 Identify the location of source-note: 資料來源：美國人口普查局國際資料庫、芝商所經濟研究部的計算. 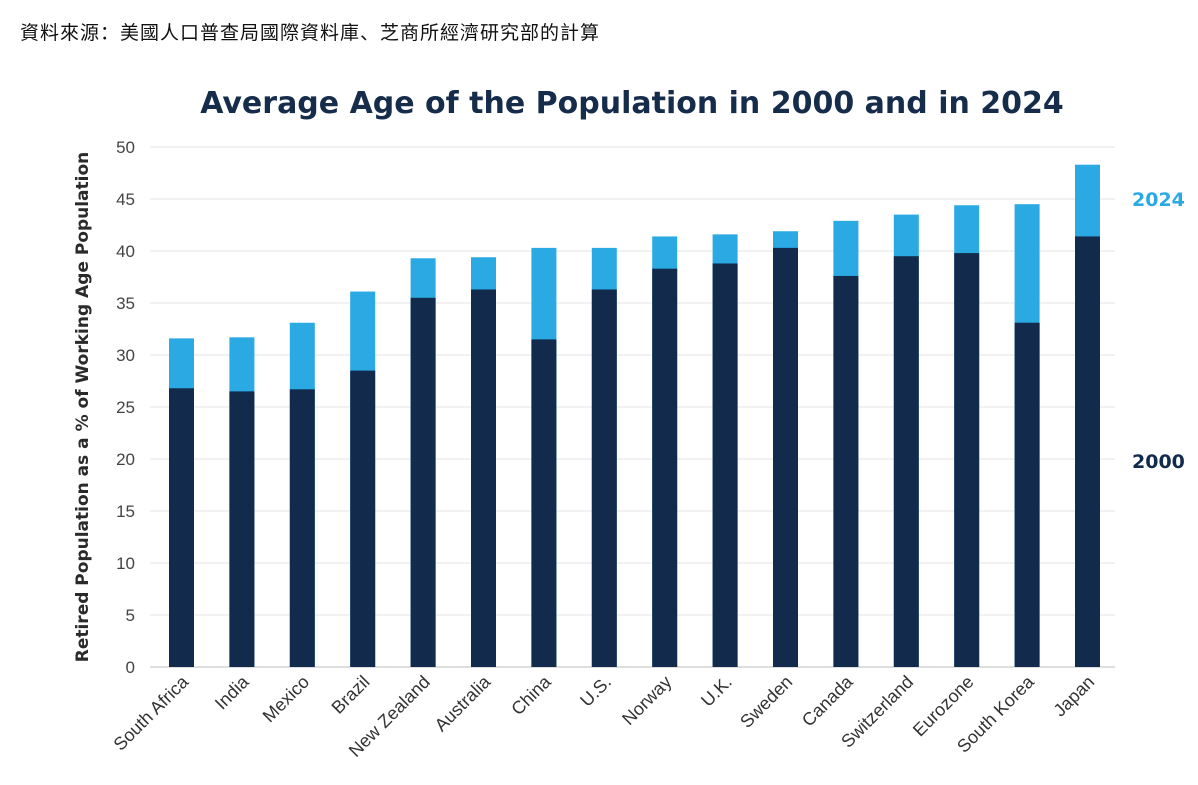
(310, 33).